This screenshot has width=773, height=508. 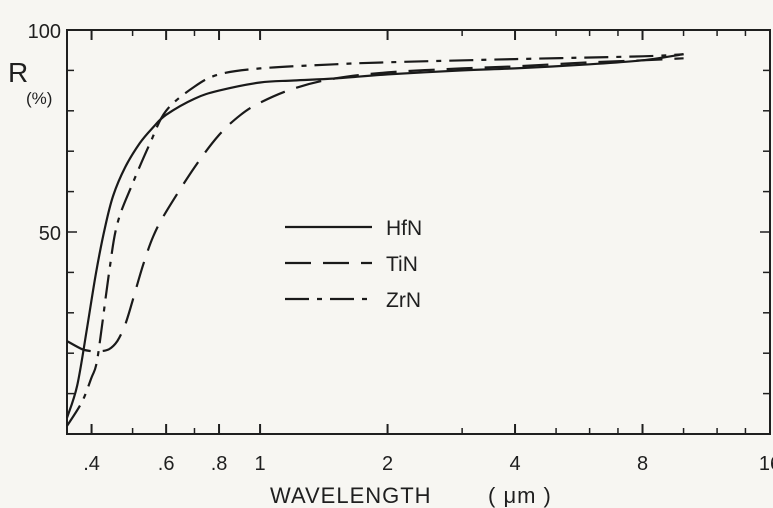 What do you see at coordinates (353, 264) in the screenshot?
I see `legend: HfN TiN ZrN` at bounding box center [353, 264].